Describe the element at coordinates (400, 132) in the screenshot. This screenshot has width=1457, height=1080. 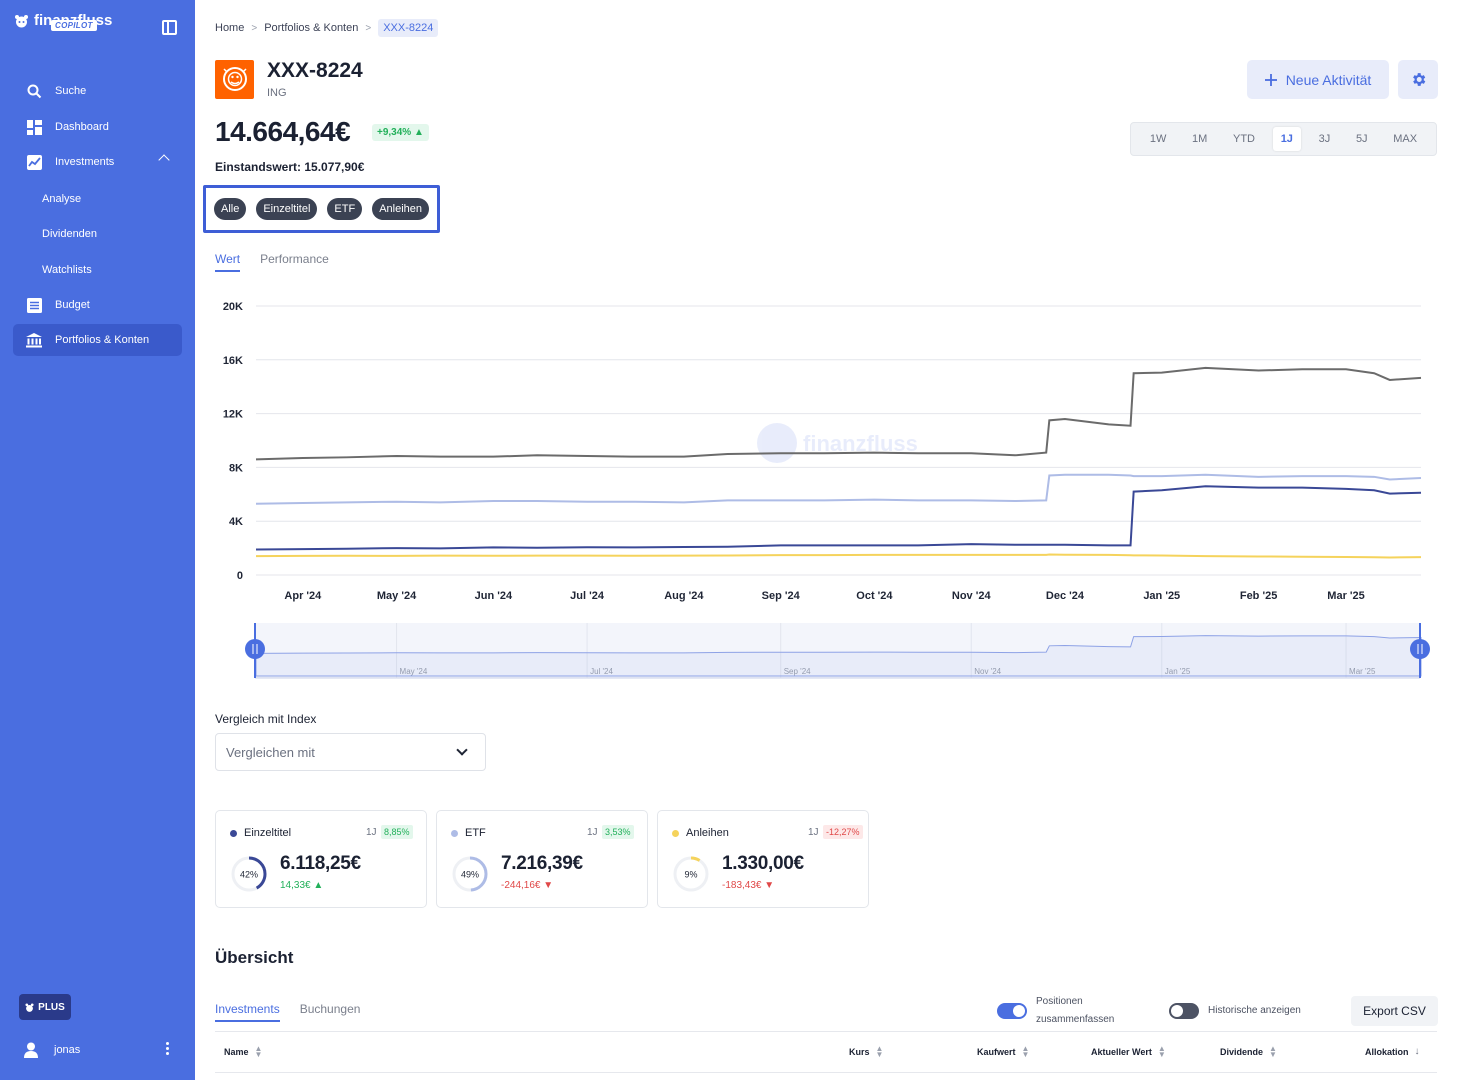
I see `total-change-badge: +9,34% ▲` at that location.